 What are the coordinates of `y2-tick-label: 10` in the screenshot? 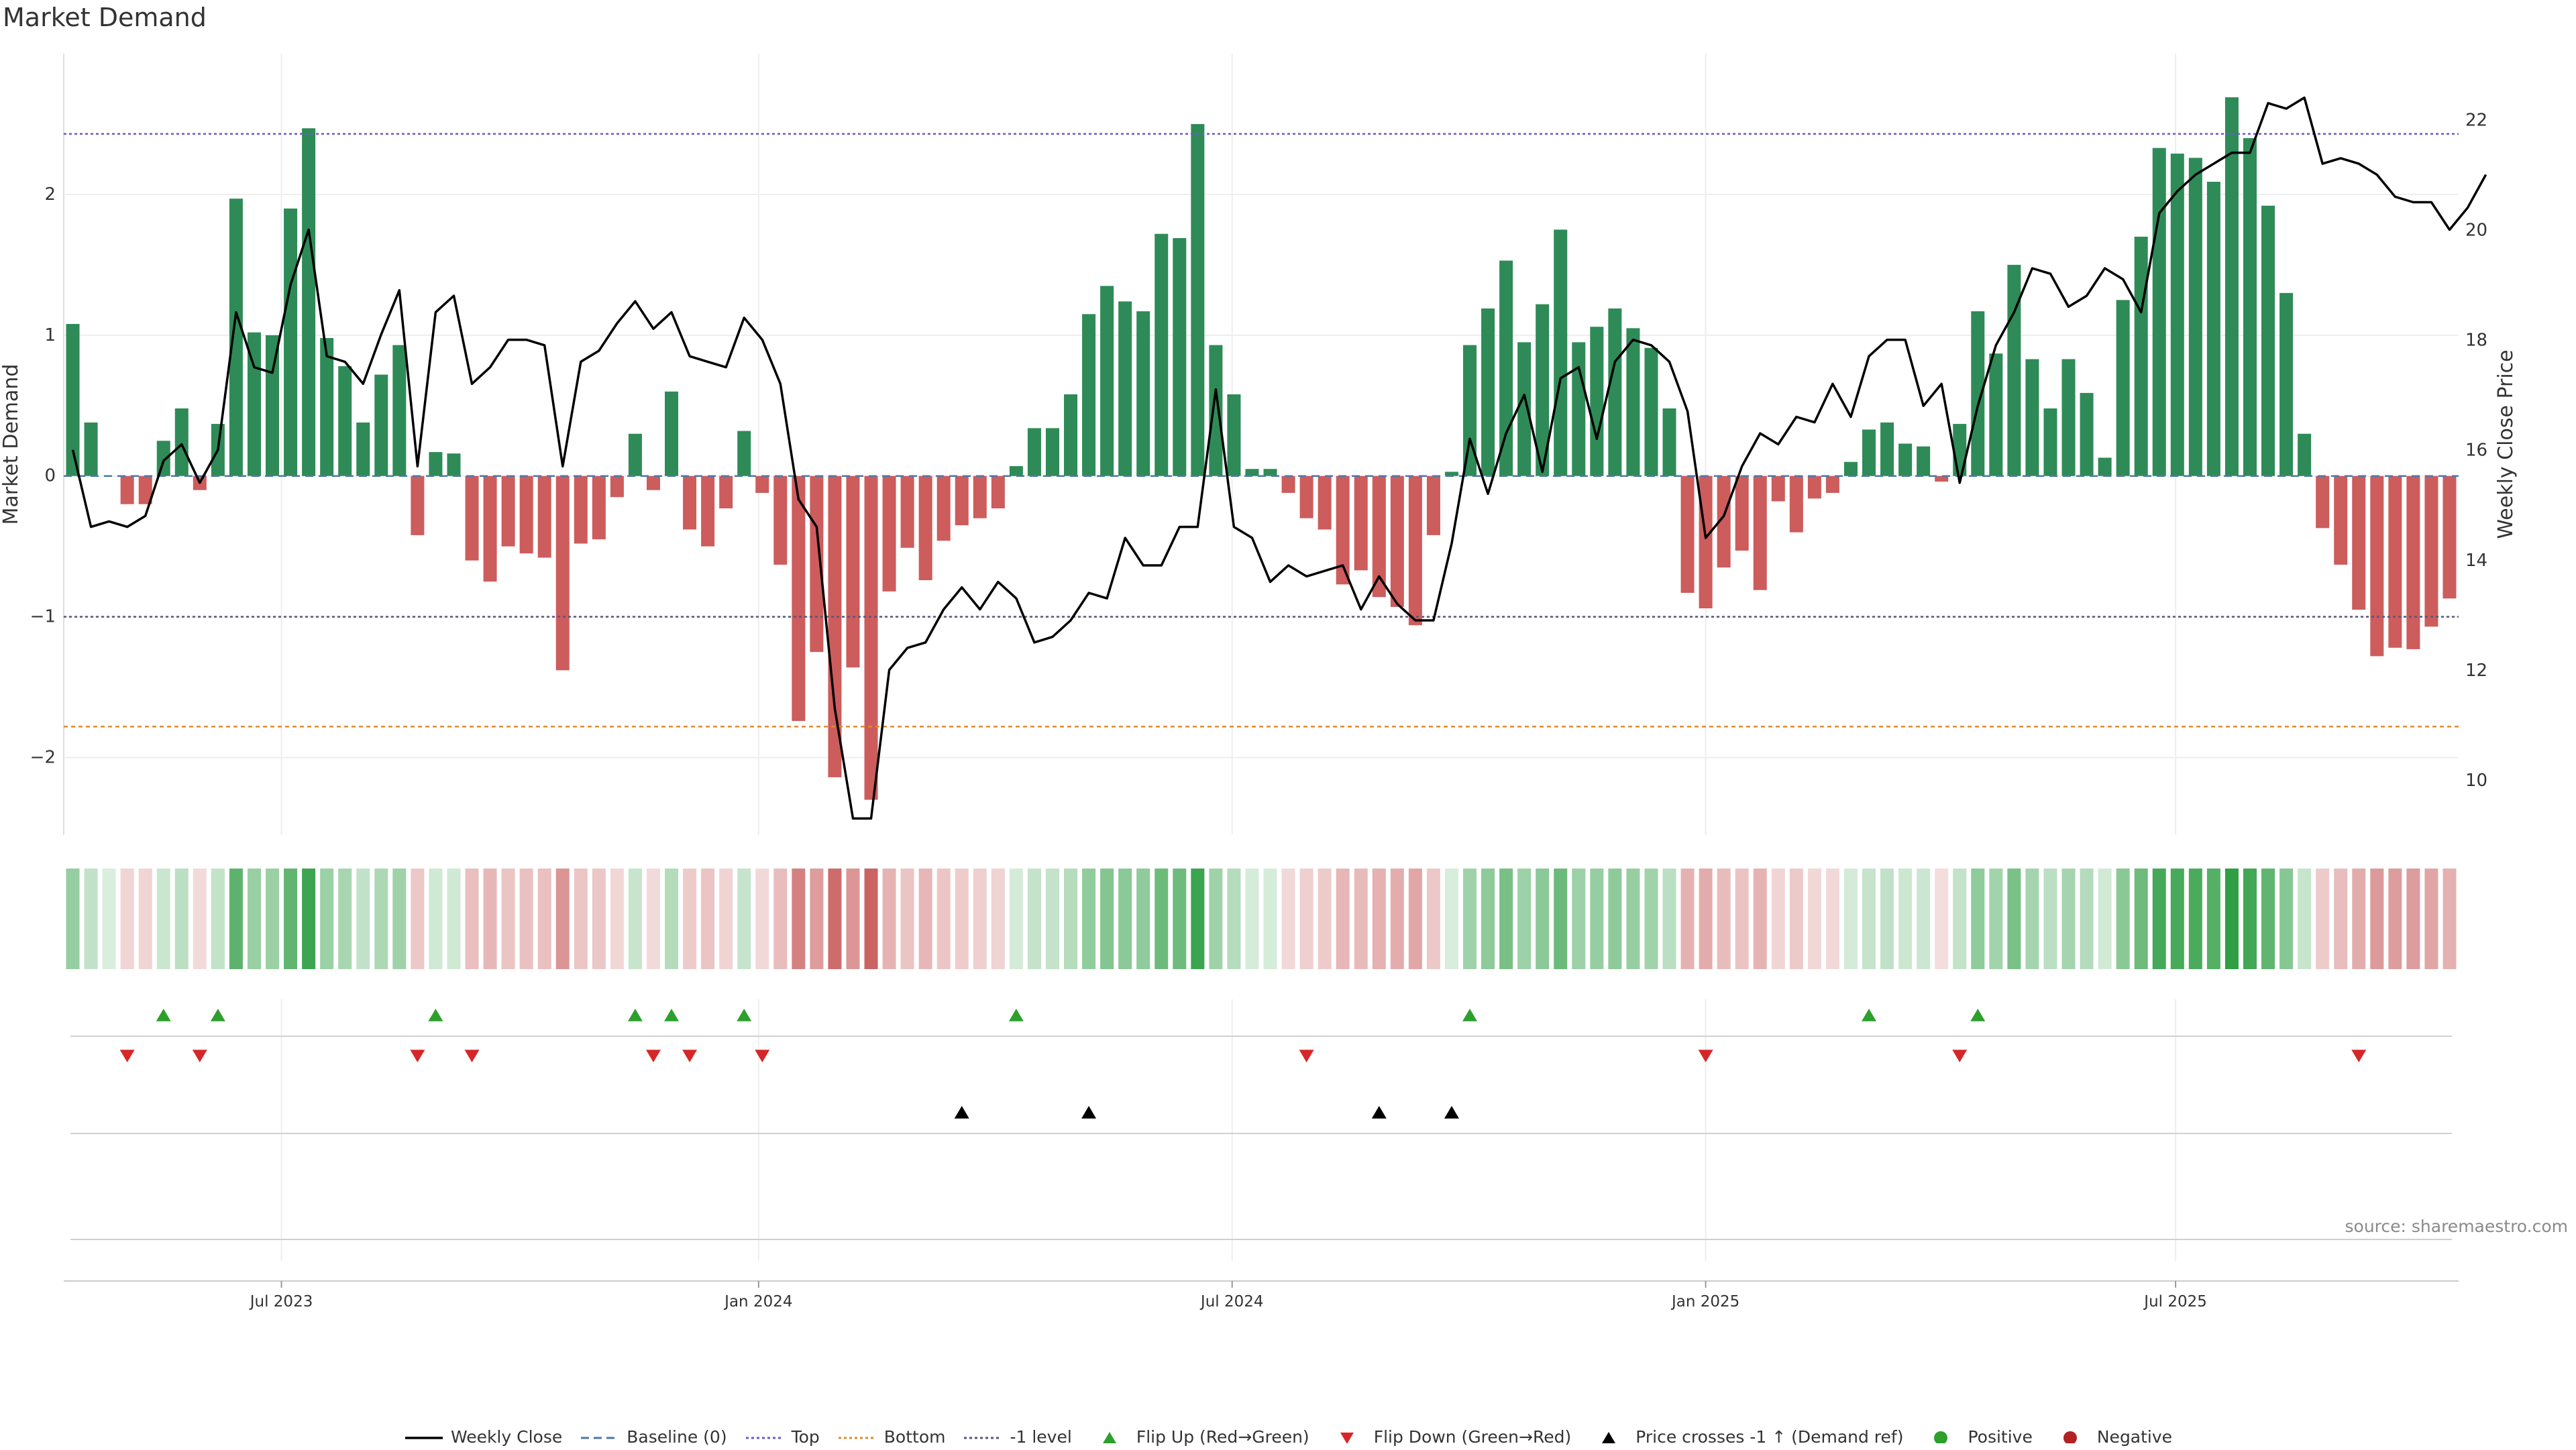 It's located at (2476, 781).